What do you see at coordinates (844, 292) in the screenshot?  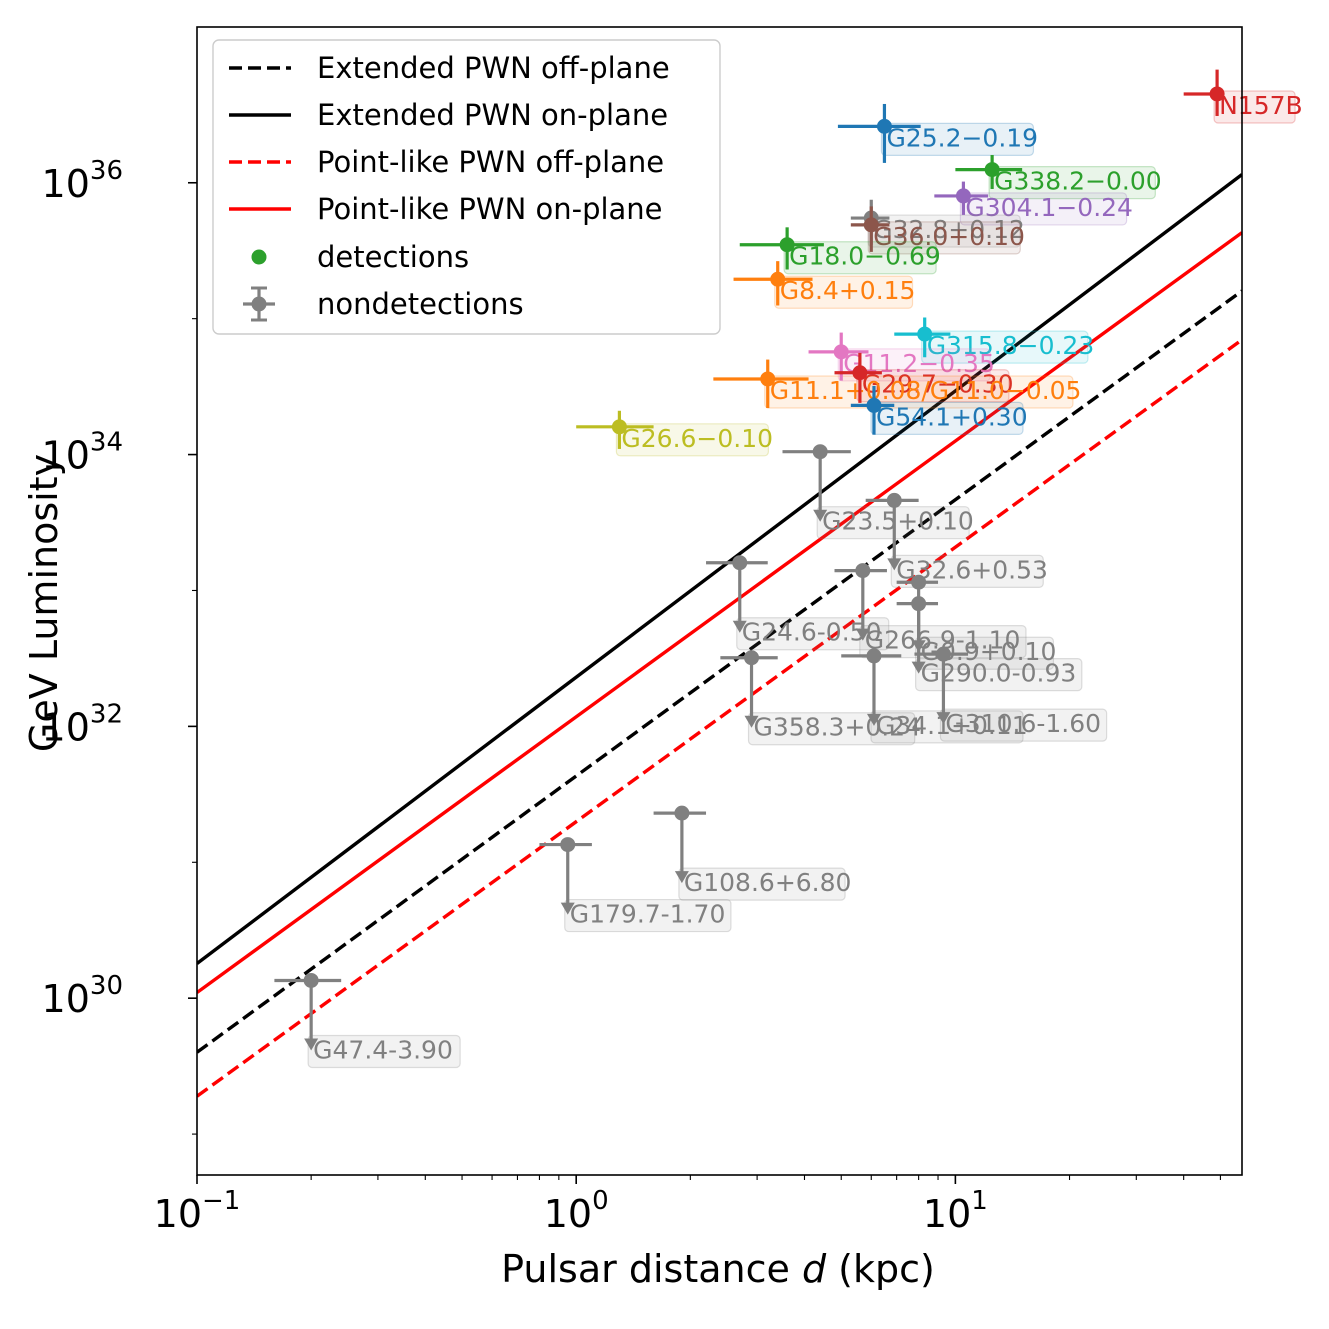 I see `point-label: G8.4+0.15` at bounding box center [844, 292].